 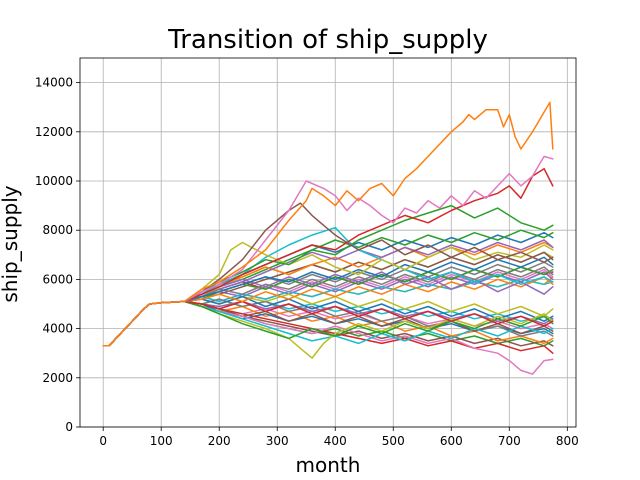 What do you see at coordinates (57, 378) in the screenshot?
I see `y-tick-label: 2000` at bounding box center [57, 378].